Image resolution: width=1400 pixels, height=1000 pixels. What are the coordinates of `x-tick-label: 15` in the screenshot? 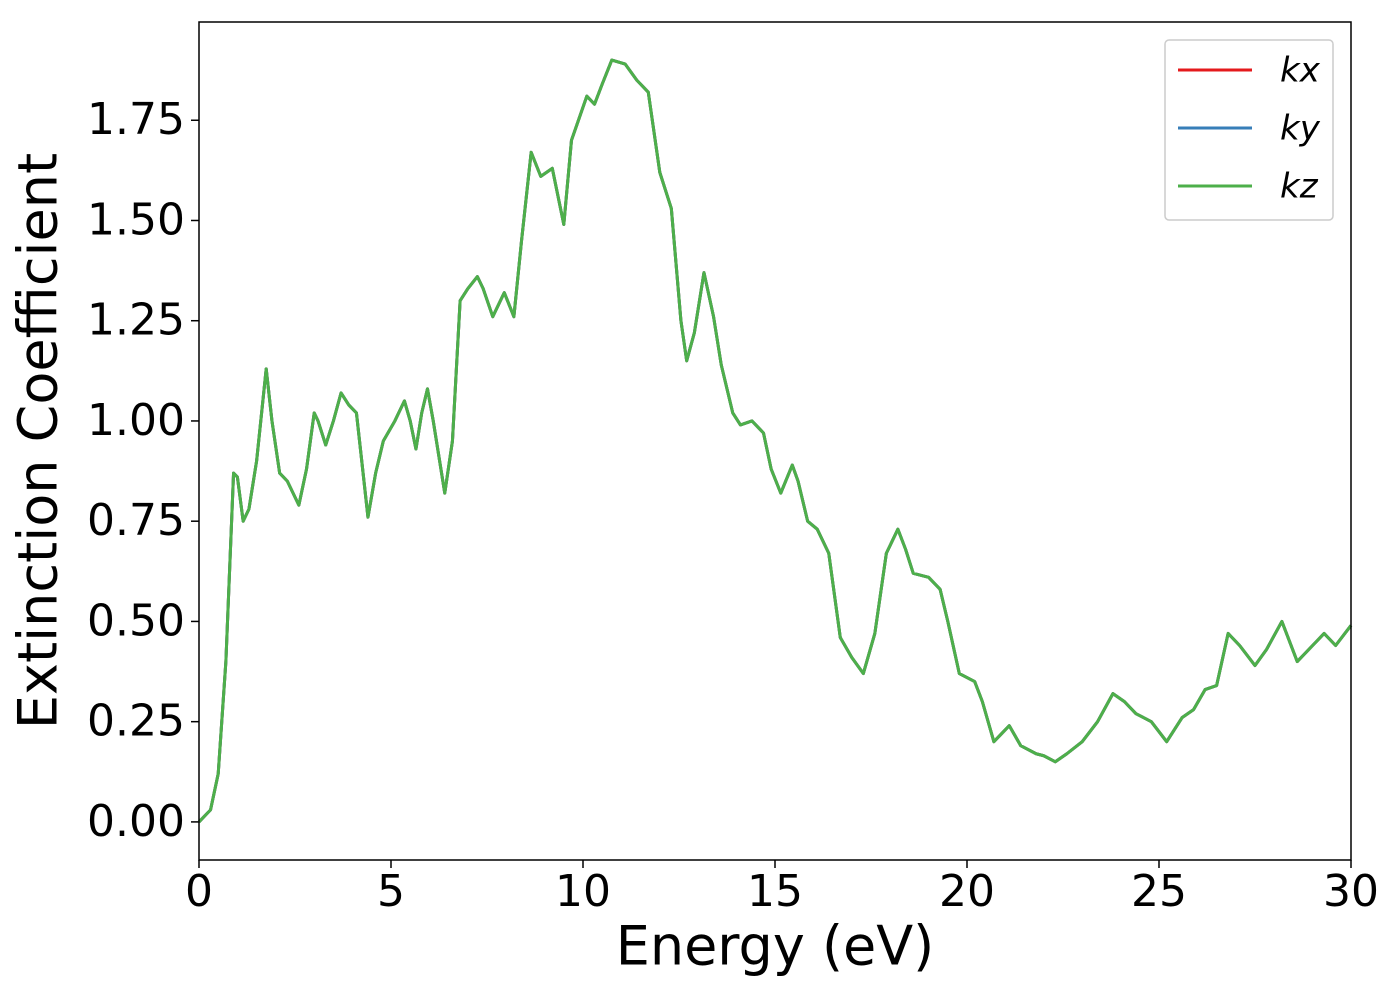 It's located at (775, 891).